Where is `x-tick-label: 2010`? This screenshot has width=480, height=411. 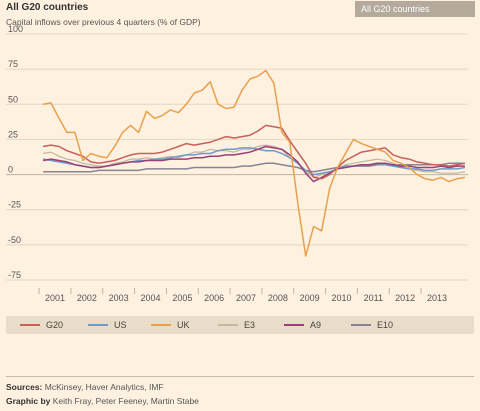 x-tick-label: 2010 is located at coordinates (341, 298).